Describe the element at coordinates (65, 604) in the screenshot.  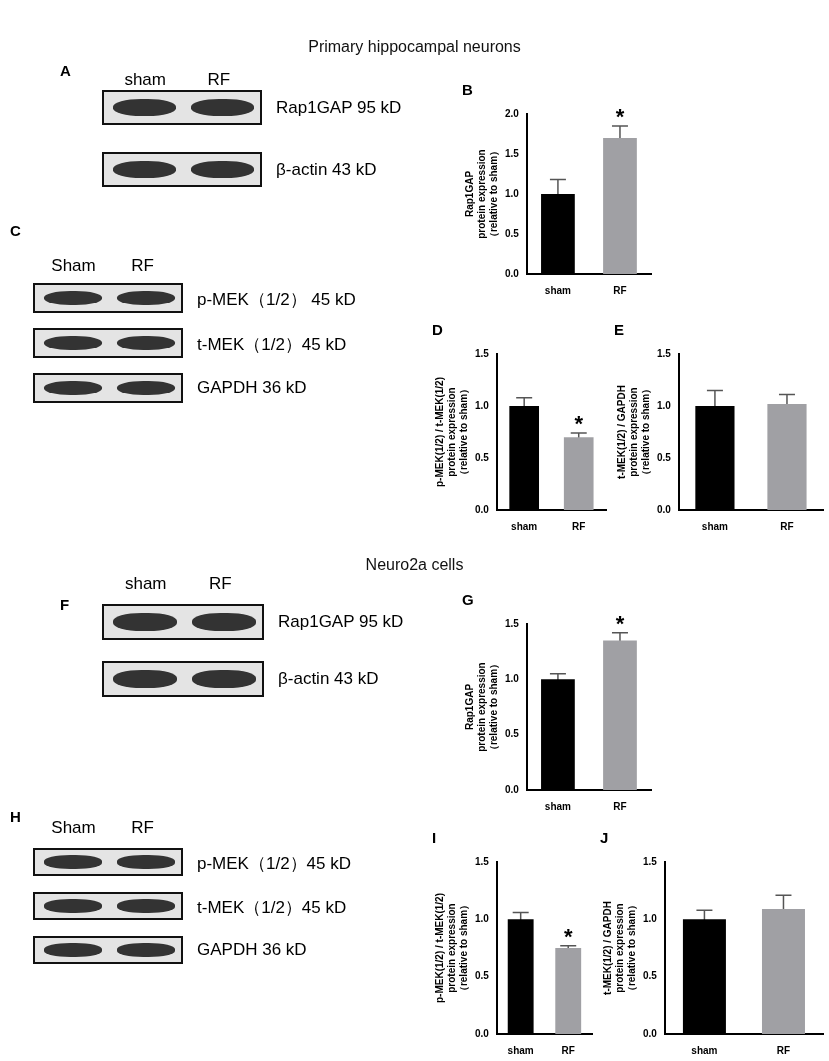
I see `text: F` at that location.